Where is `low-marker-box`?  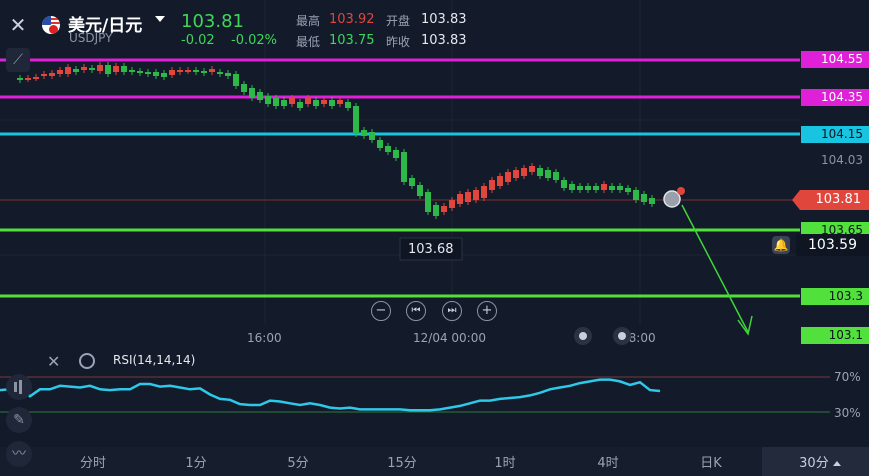
low-marker-box is located at coordinates (431, 249).